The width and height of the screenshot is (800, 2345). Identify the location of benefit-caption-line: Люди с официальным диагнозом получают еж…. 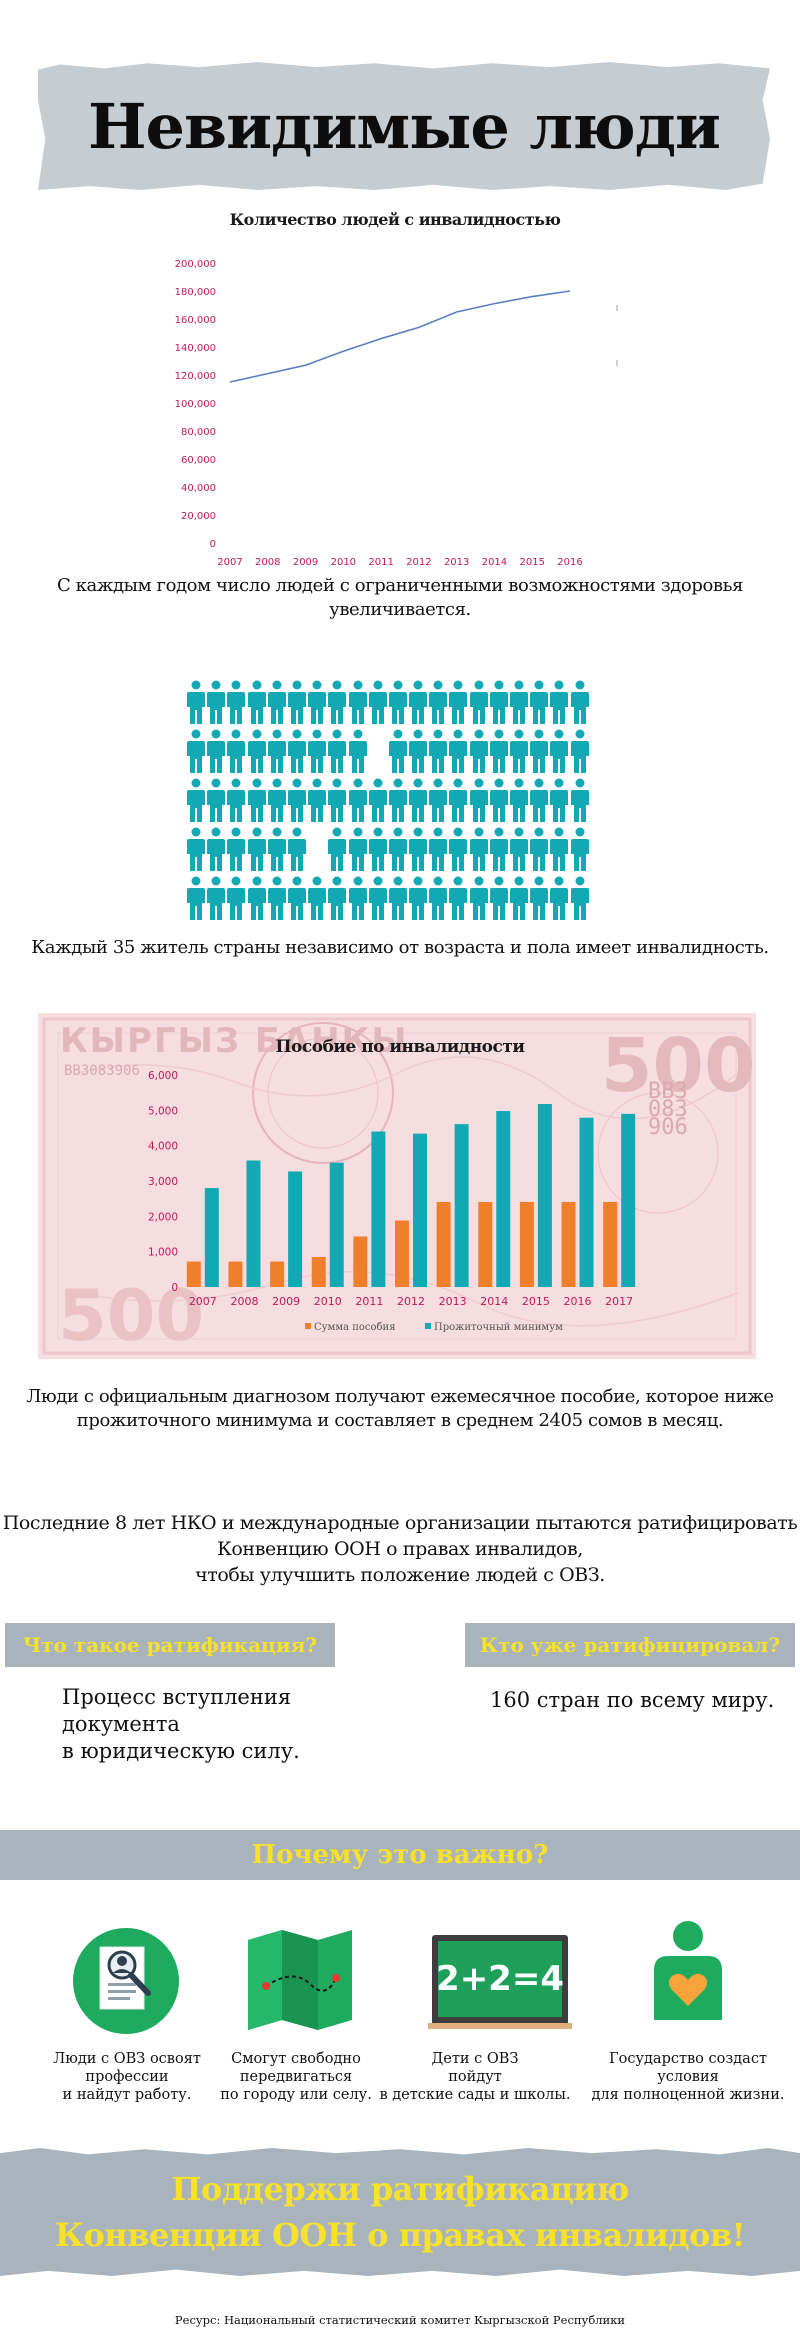
(400, 1396).